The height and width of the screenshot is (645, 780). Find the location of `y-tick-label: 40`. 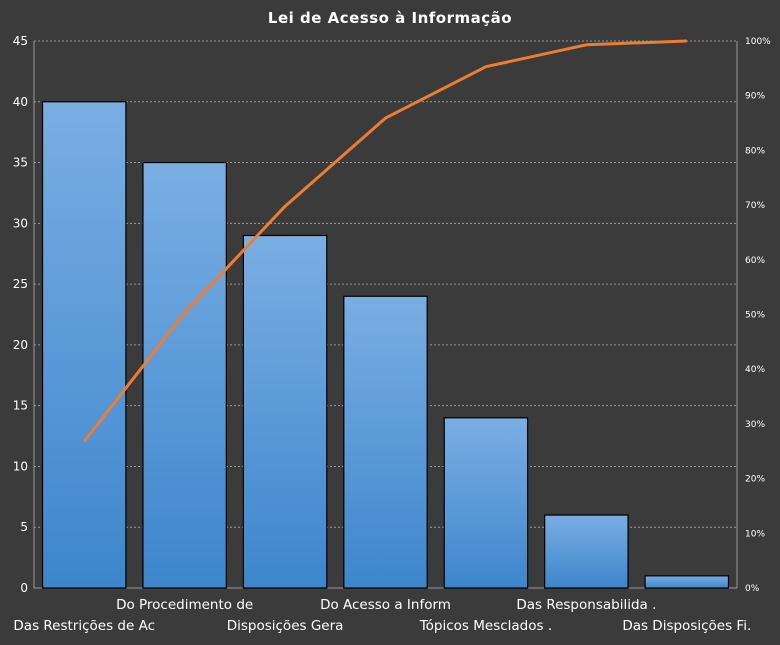

y-tick-label: 40 is located at coordinates (20, 102).